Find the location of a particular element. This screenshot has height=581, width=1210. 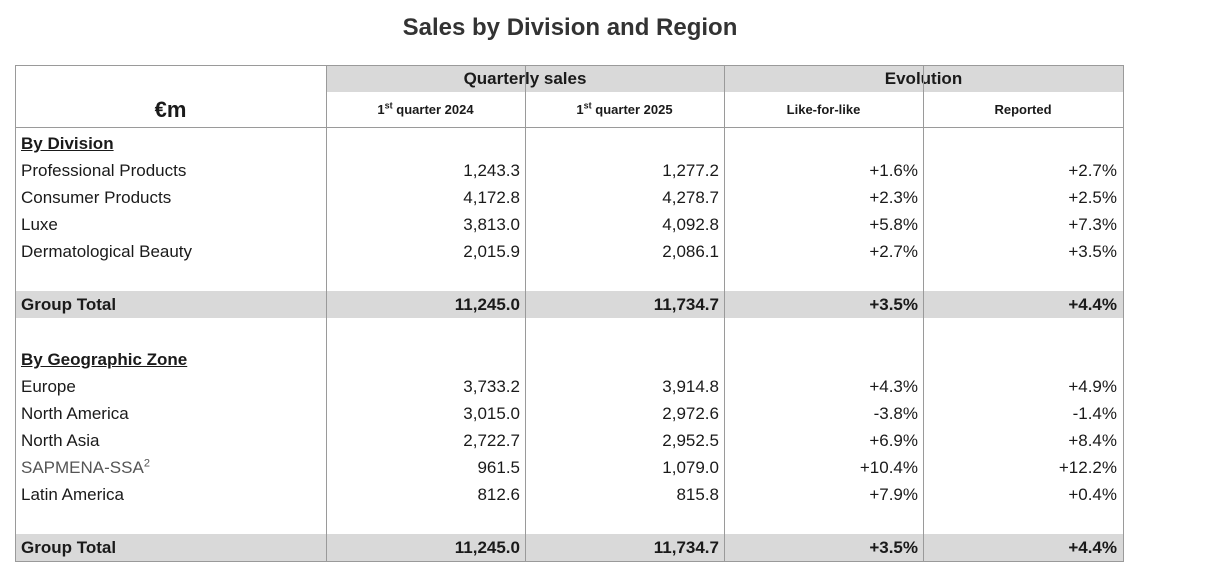

value-q2024: 812.6 is located at coordinates (498, 494).